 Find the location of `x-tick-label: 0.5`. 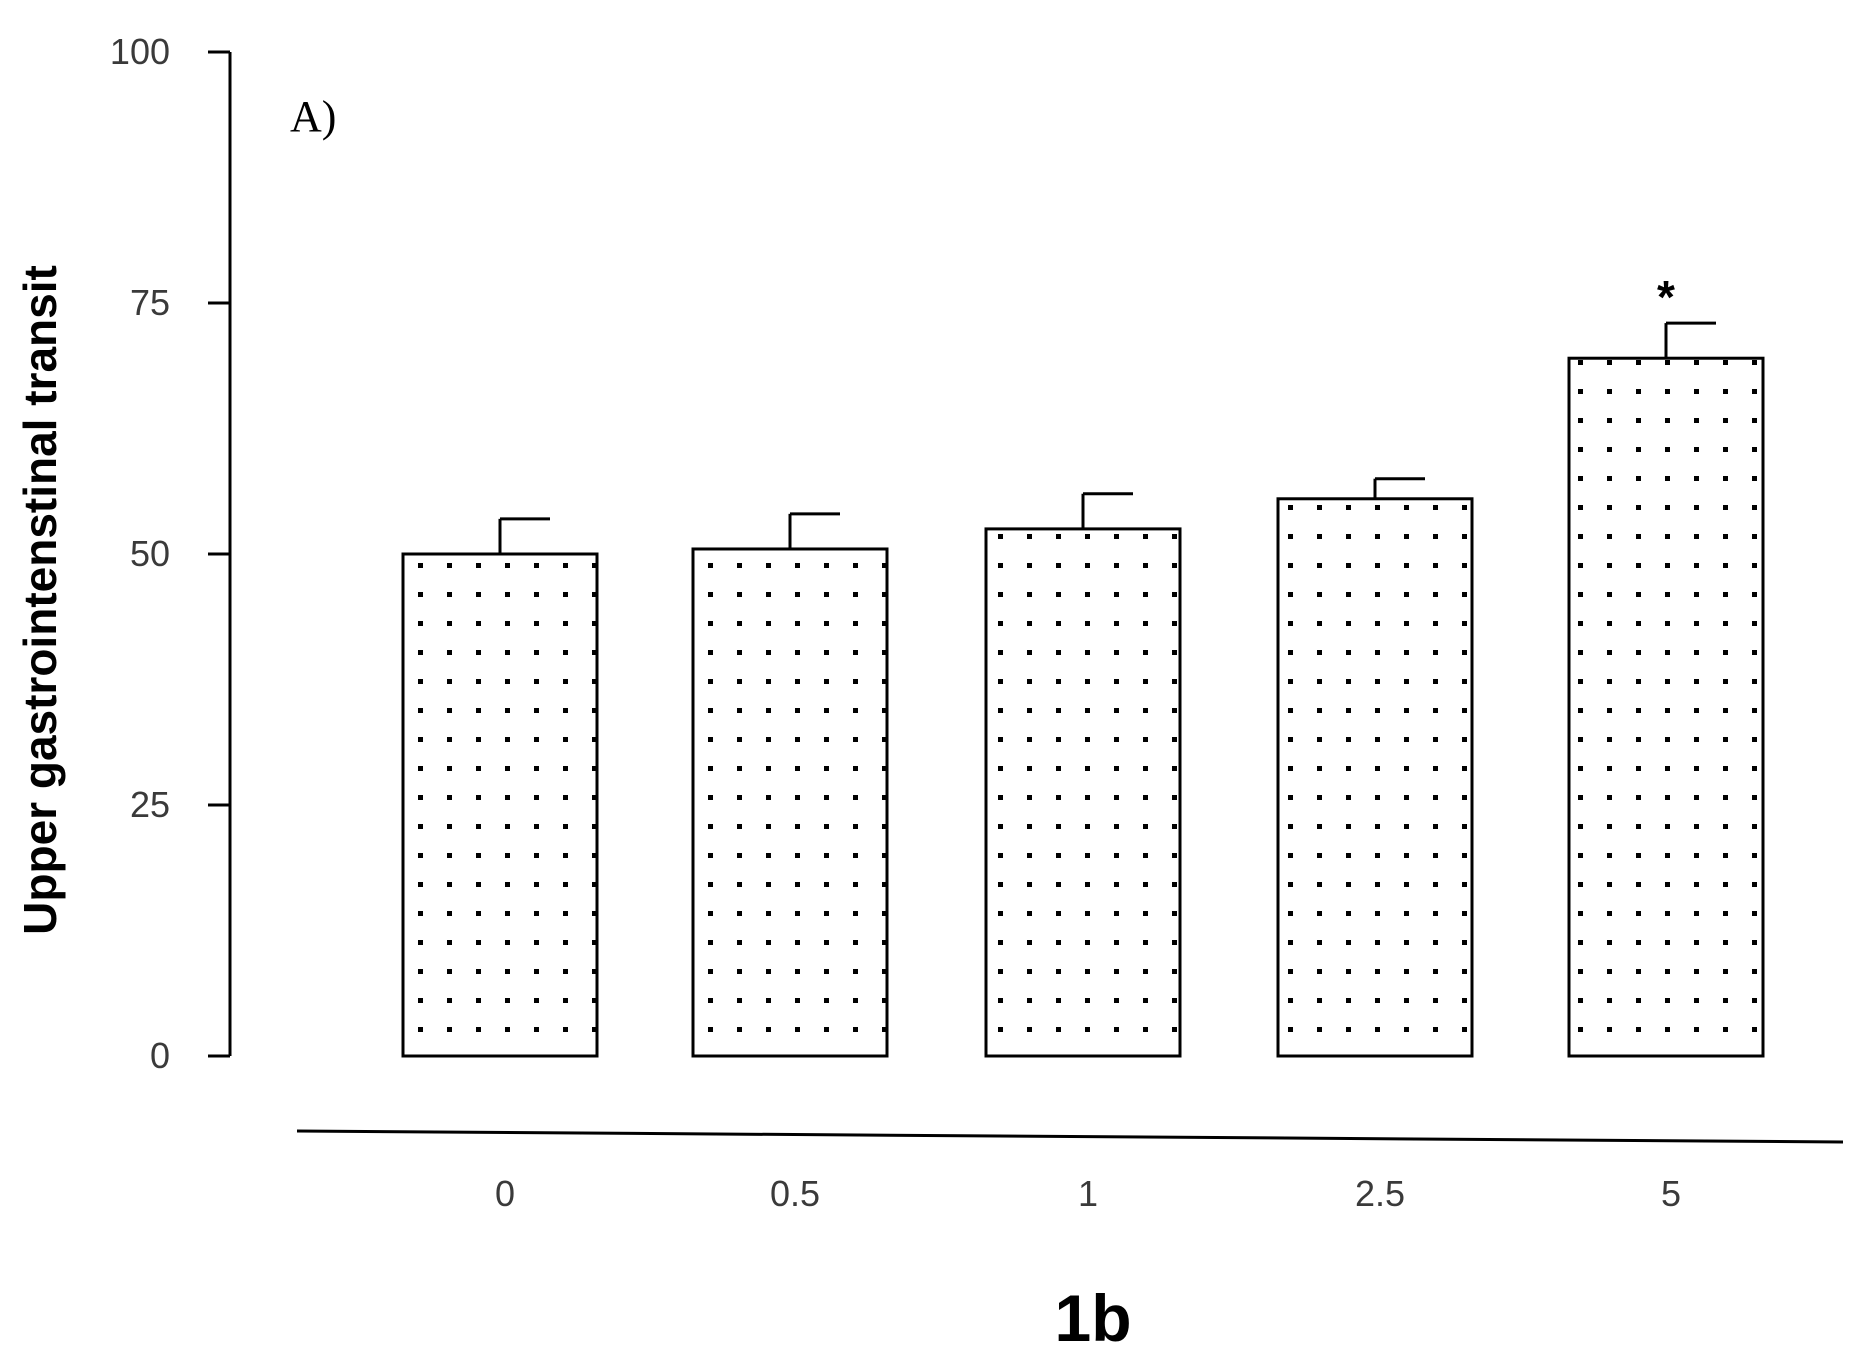

x-tick-label: 0.5 is located at coordinates (795, 1193).